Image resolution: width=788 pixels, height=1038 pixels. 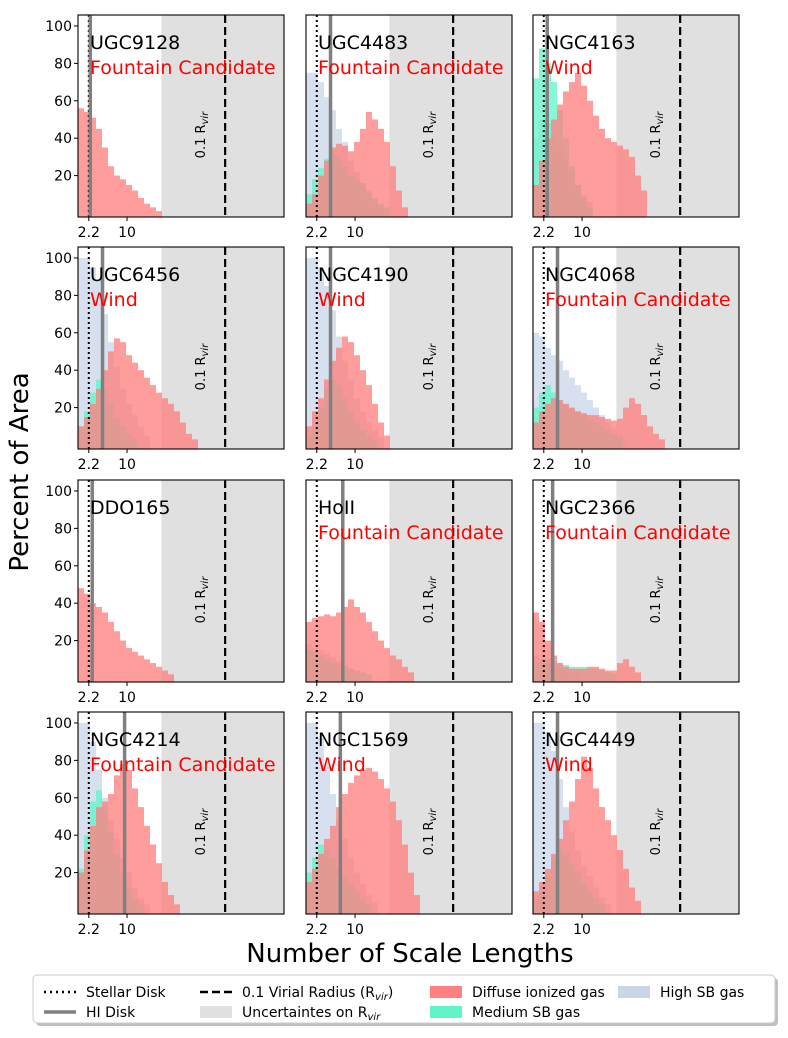 What do you see at coordinates (222, 813) in the screenshot?
I see `rvir-uncertainty-band` at bounding box center [222, 813].